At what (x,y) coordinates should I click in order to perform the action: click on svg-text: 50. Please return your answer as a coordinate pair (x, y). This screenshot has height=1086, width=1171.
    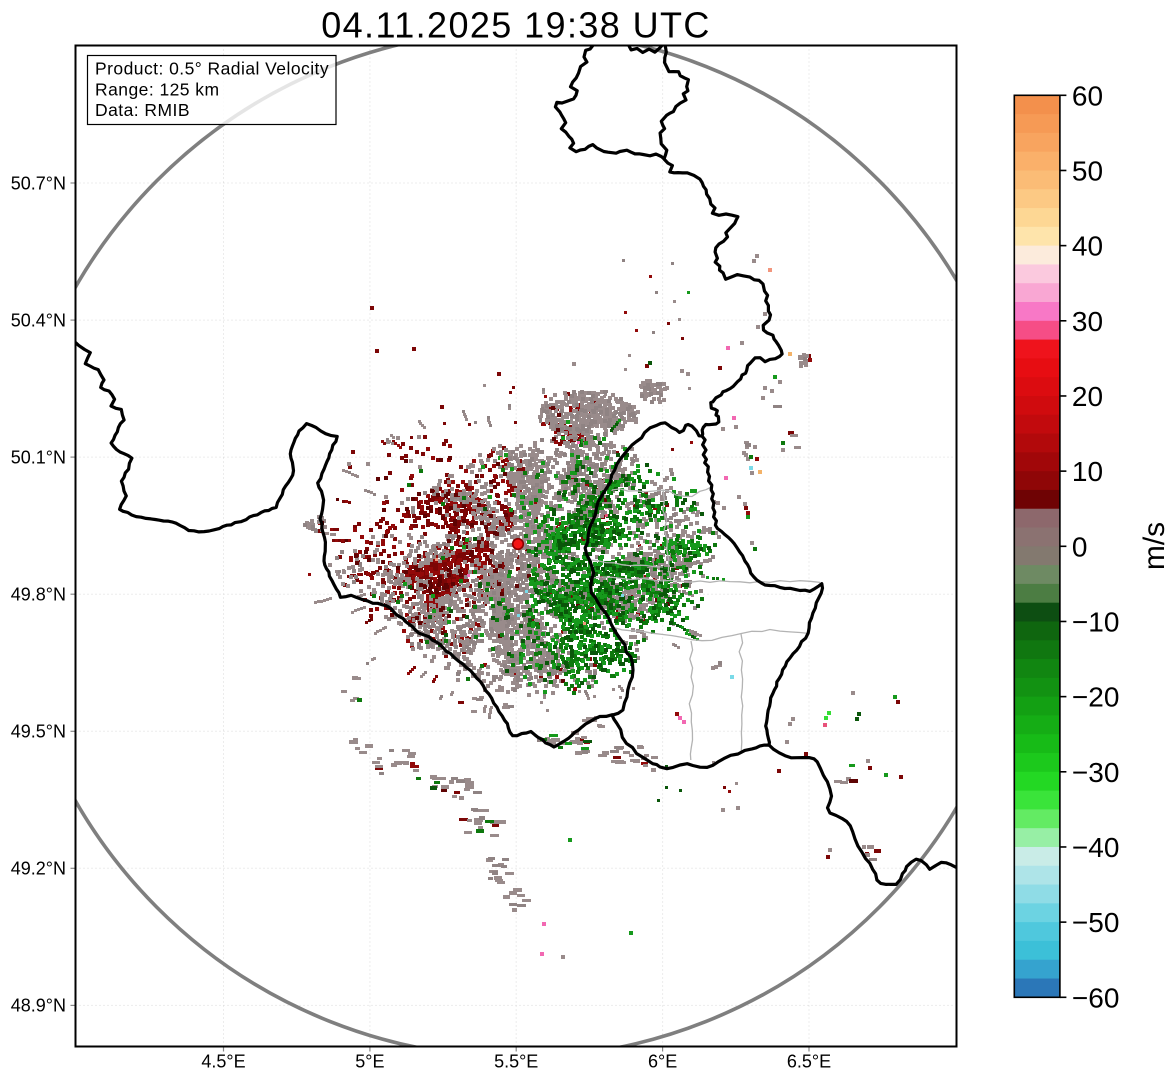
    Looking at the image, I should click on (1087, 170).